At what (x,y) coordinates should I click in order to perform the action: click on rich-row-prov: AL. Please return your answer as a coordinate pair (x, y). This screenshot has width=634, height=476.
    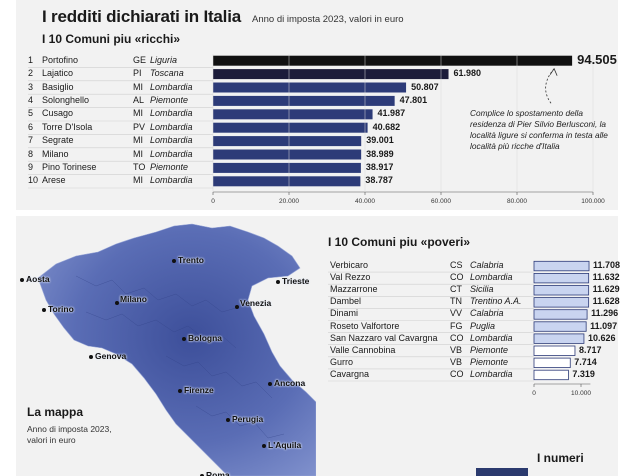
    Looking at the image, I should click on (139, 99).